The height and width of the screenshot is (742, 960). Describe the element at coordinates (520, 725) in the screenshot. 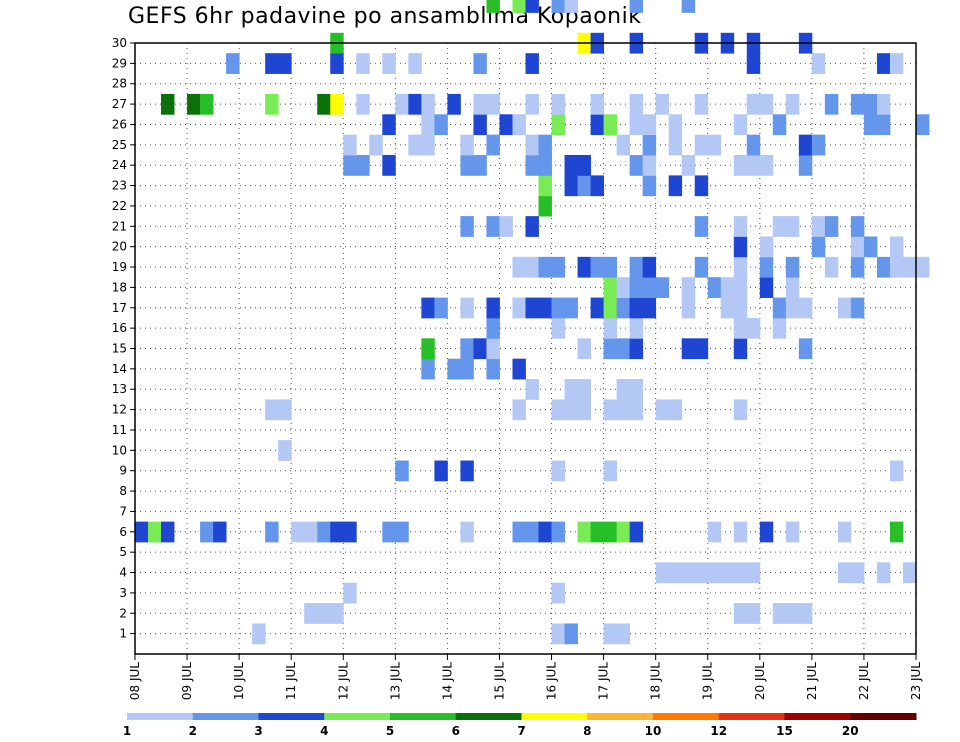

I see `colorbar: 1 2 3 4 5 6 7 8 10 12 15 20` at that location.